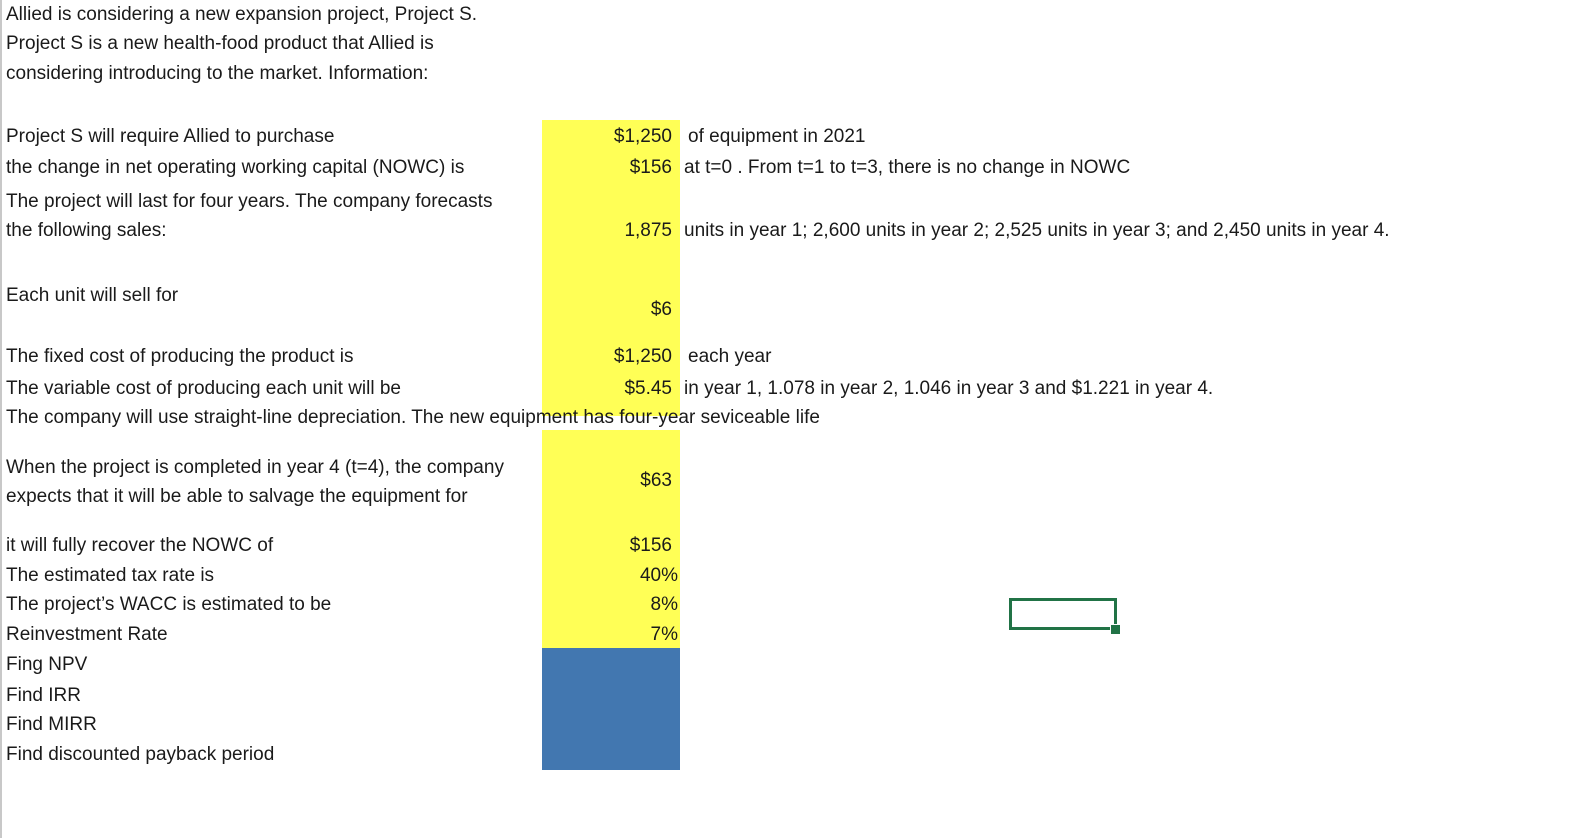  I want to click on salvage-value: $63, so click(656, 480).